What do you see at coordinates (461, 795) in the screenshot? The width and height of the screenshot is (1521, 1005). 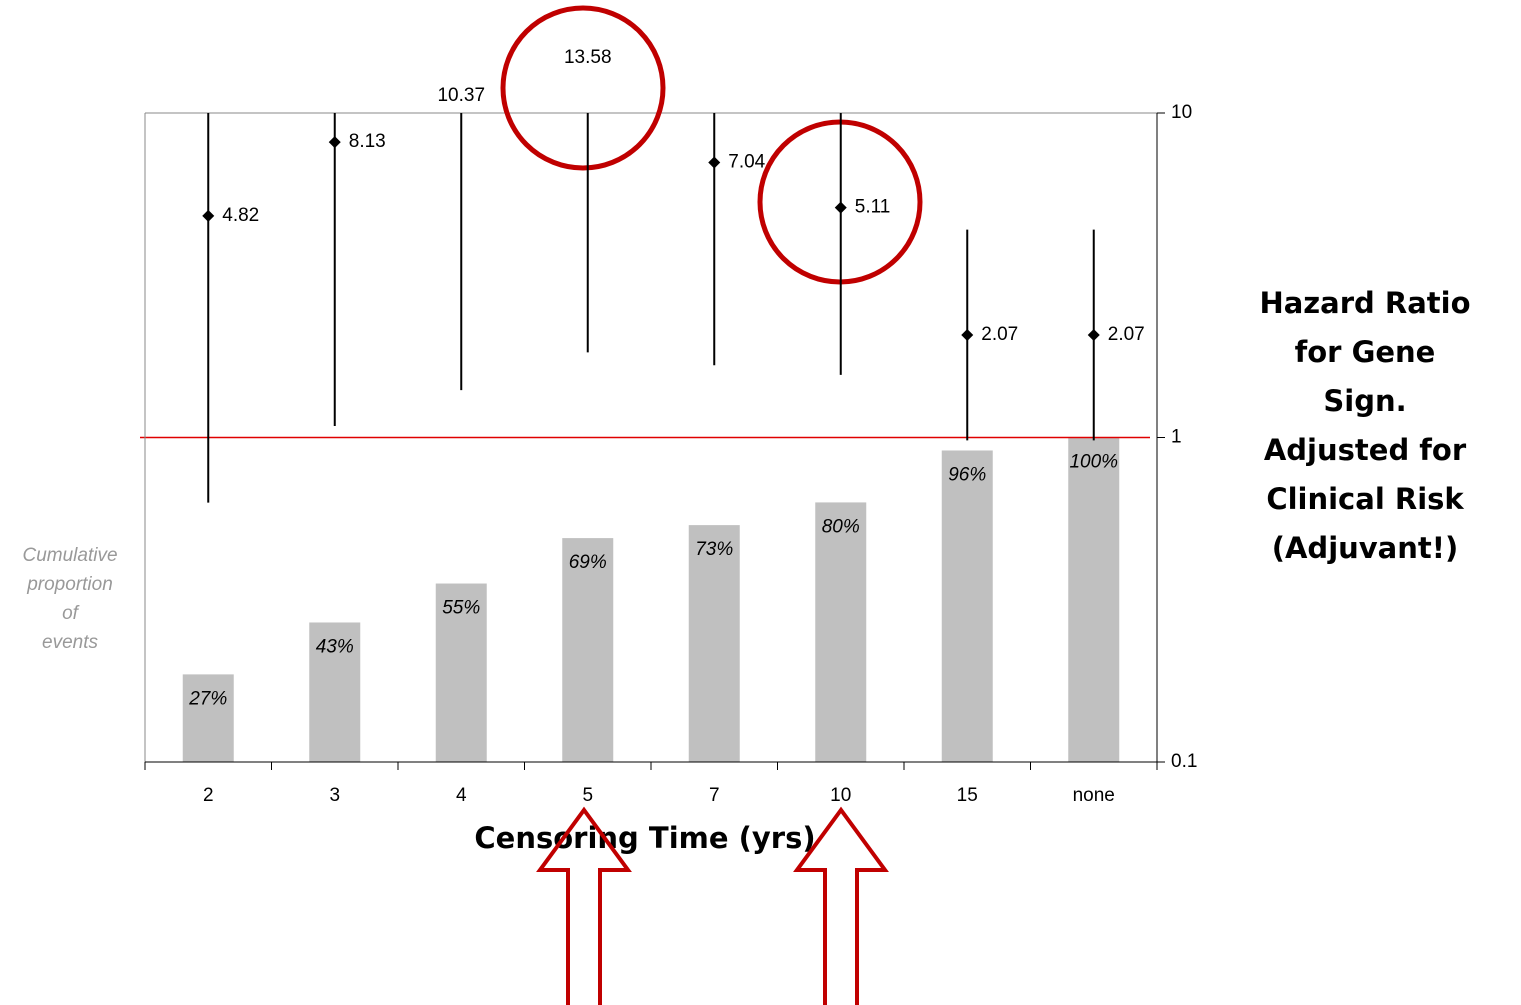 I see `x-tick-label: 4` at bounding box center [461, 795].